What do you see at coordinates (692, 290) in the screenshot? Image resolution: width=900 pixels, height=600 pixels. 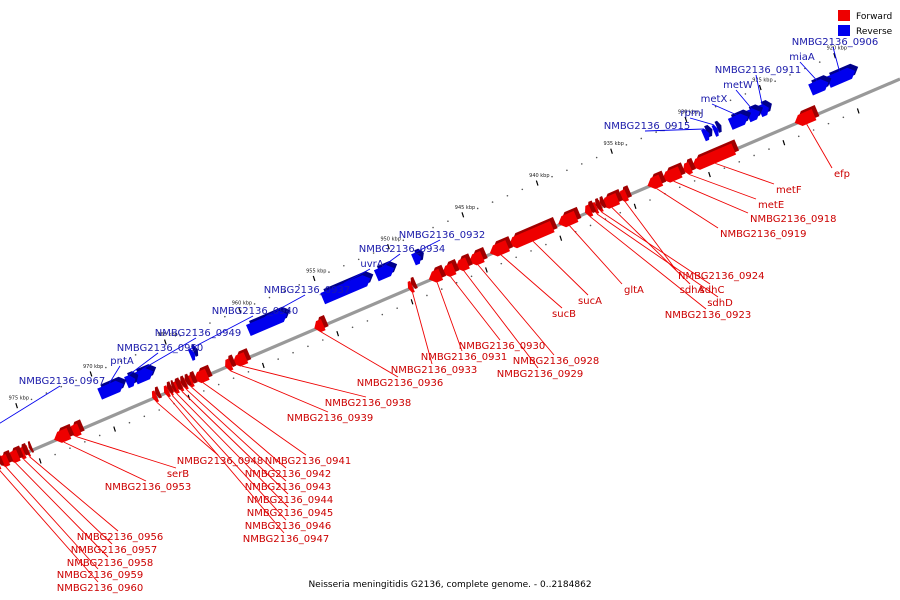 I see `gene-label-sdha: sdhA` at bounding box center [692, 290].